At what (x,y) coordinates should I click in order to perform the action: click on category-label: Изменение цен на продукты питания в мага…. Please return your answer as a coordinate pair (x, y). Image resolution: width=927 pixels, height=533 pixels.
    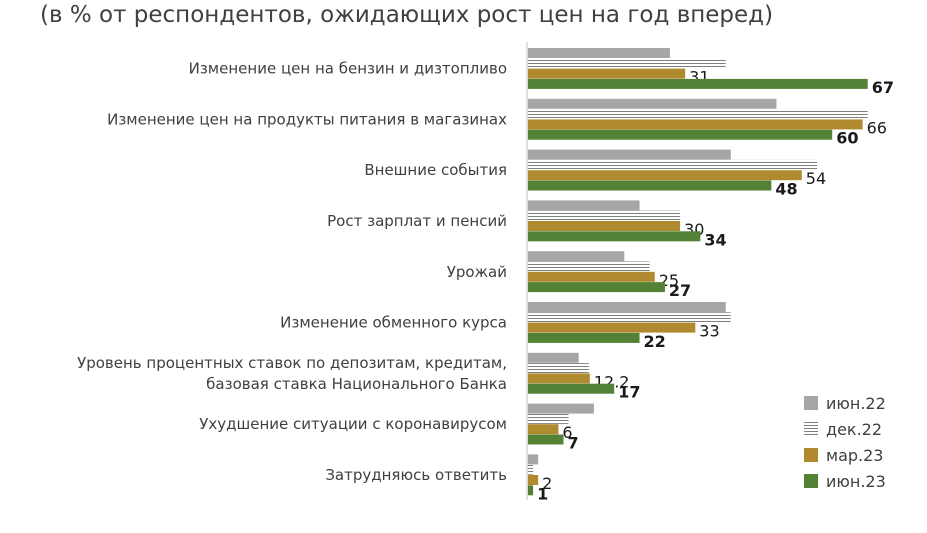
    Looking at the image, I should click on (307, 119).